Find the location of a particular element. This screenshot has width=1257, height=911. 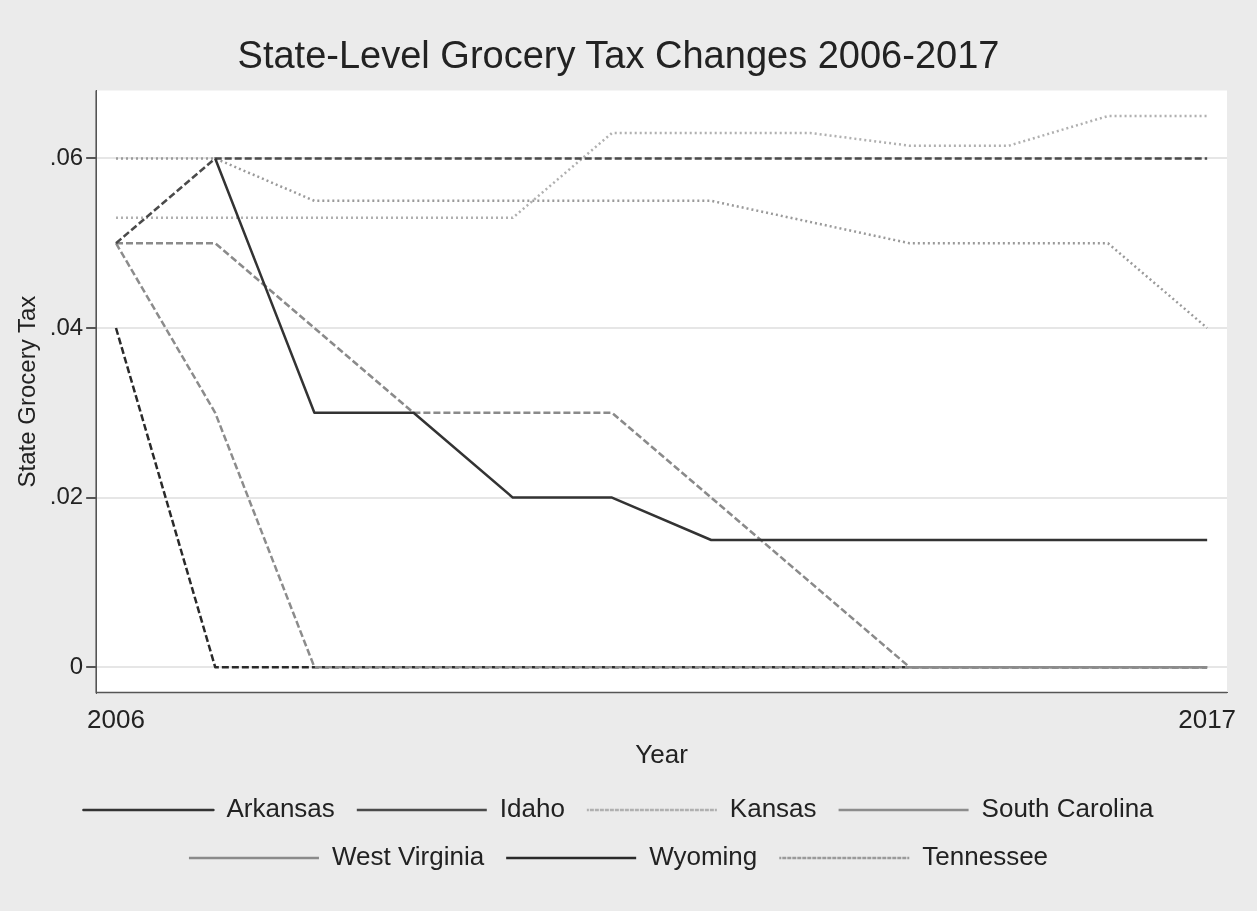

x-axis-title: Year is located at coordinates (662, 753).